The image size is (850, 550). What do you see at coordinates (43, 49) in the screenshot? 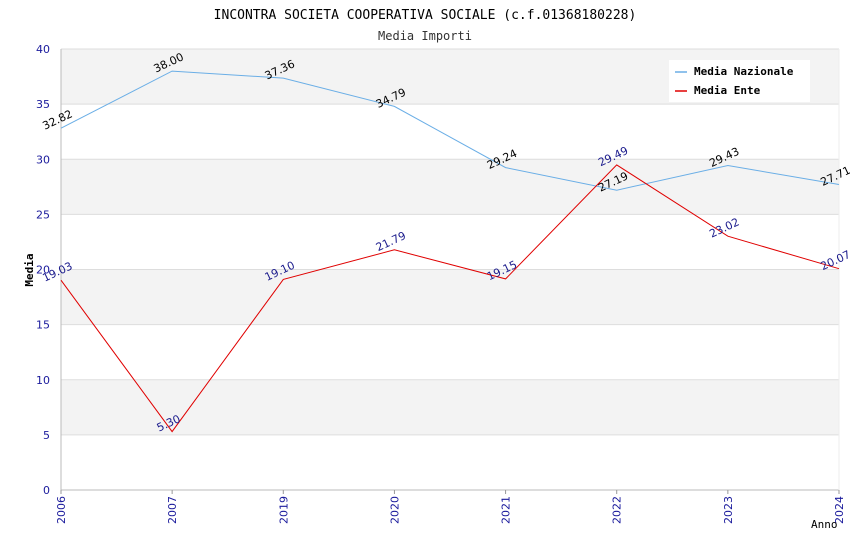
I see `y-tick-label: 40` at bounding box center [43, 49].